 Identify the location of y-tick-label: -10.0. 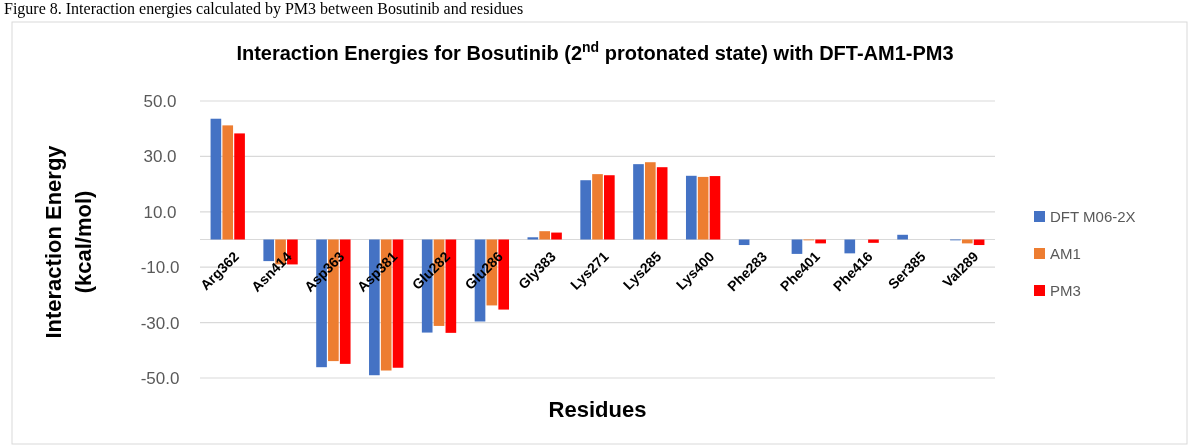
(160, 268).